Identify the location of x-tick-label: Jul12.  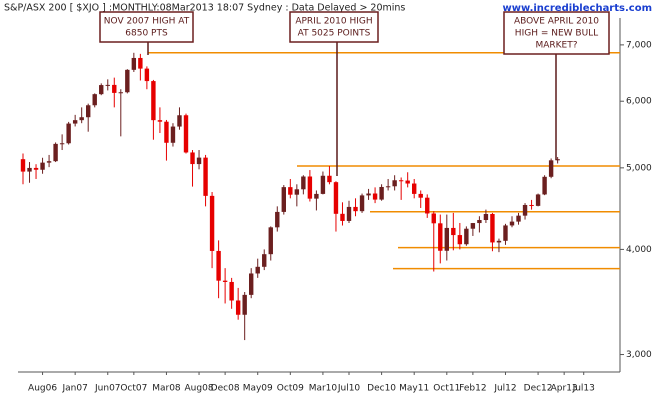
(504, 389).